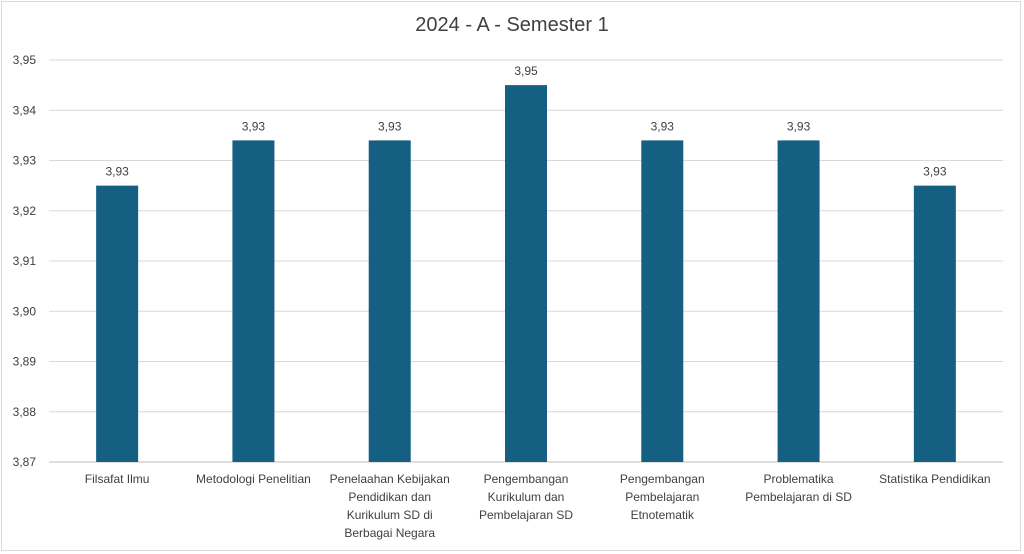 The width and height of the screenshot is (1024, 554). What do you see at coordinates (934, 479) in the screenshot?
I see `x-category-label: Statistika Pendidikan` at bounding box center [934, 479].